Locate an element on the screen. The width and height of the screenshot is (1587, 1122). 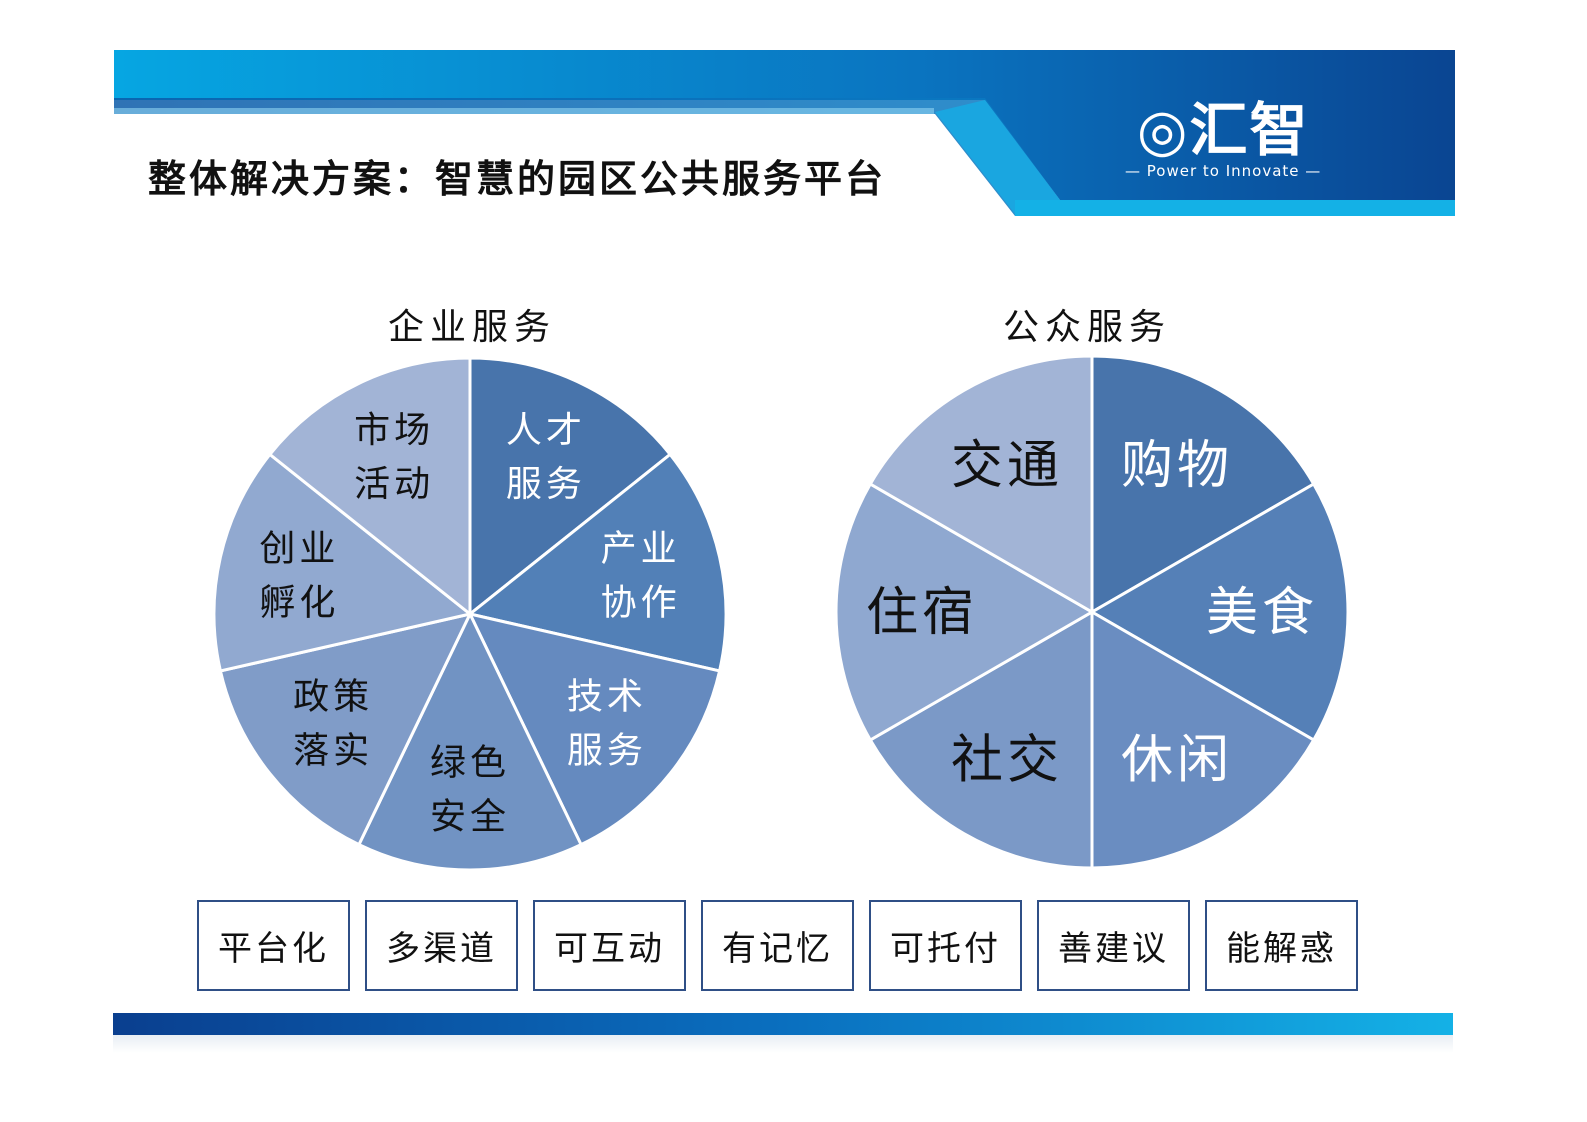
feature-box: 善建议 is located at coordinates (1113, 945).